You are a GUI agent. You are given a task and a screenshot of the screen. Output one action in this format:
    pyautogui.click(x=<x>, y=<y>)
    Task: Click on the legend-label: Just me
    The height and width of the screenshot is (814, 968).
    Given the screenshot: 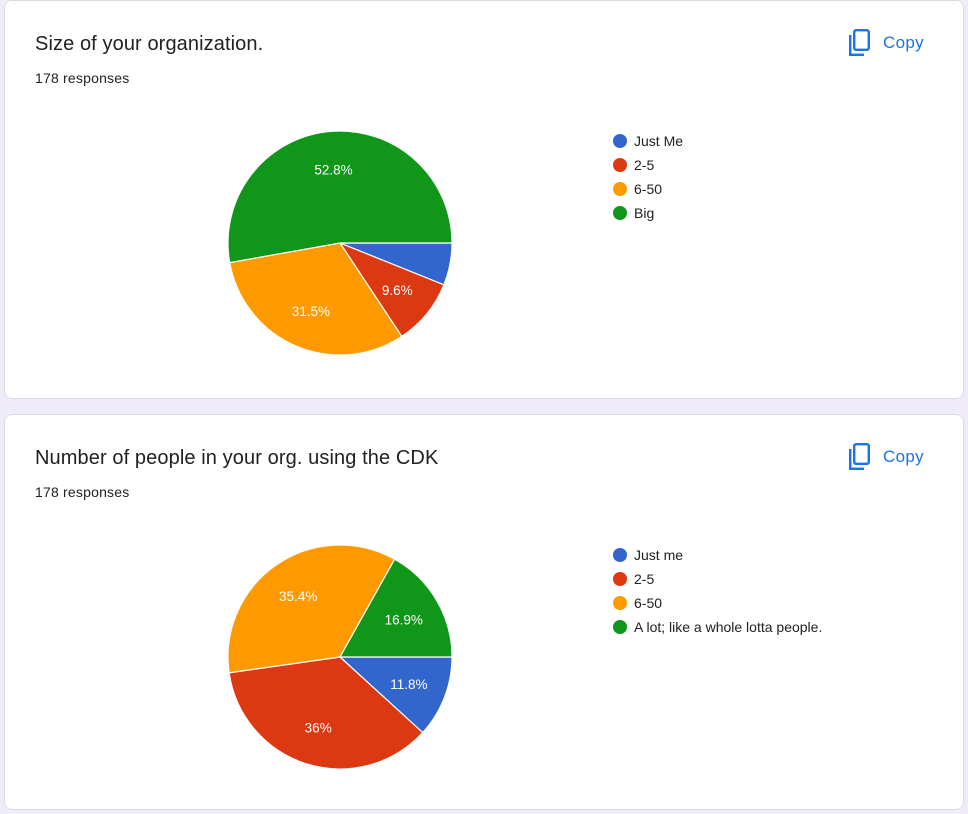 What is the action you would take?
    pyautogui.click(x=659, y=555)
    